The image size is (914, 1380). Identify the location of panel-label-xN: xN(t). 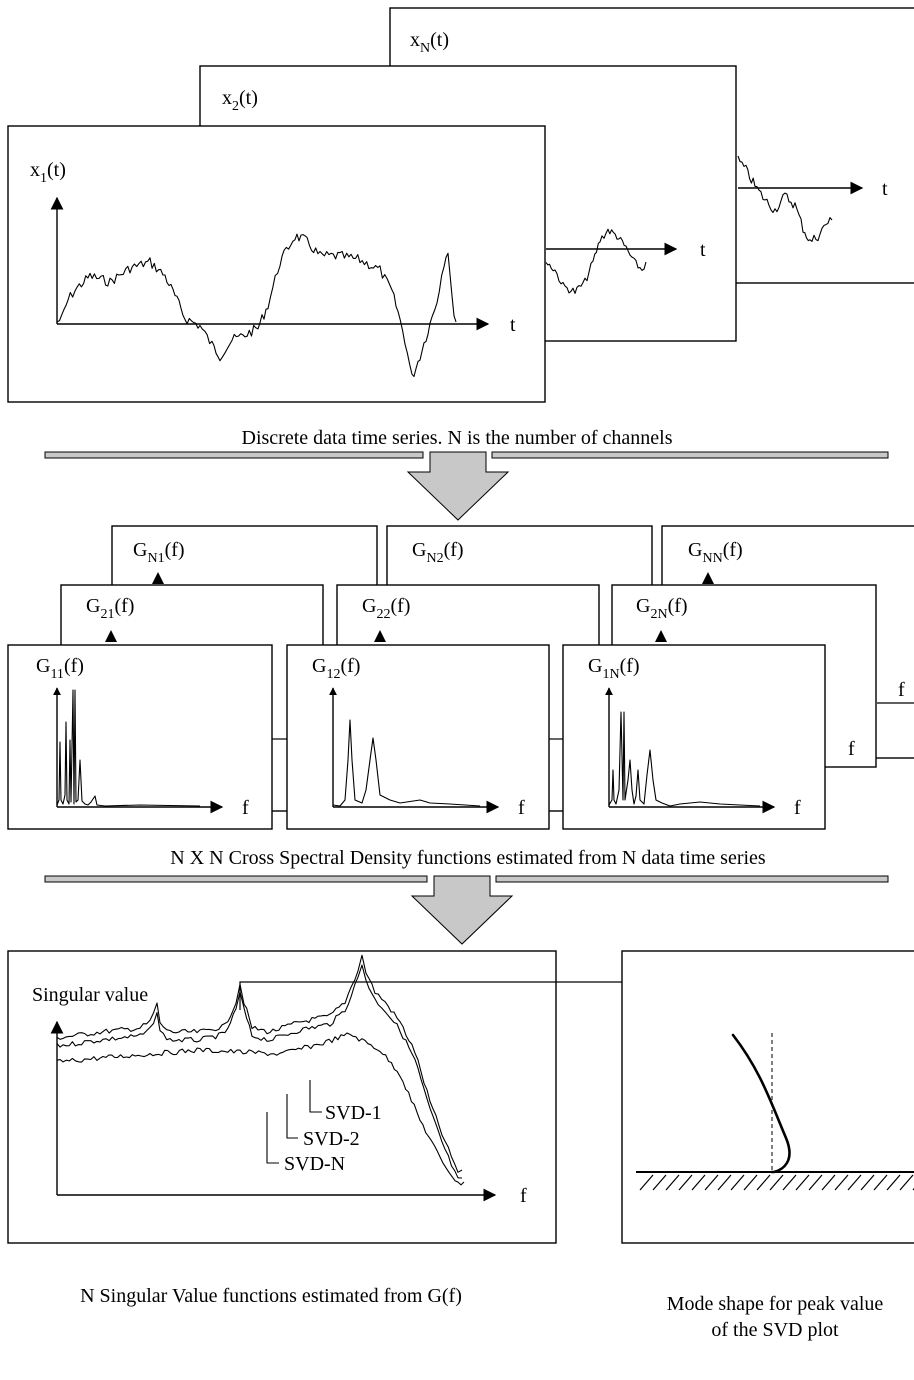
(429, 42).